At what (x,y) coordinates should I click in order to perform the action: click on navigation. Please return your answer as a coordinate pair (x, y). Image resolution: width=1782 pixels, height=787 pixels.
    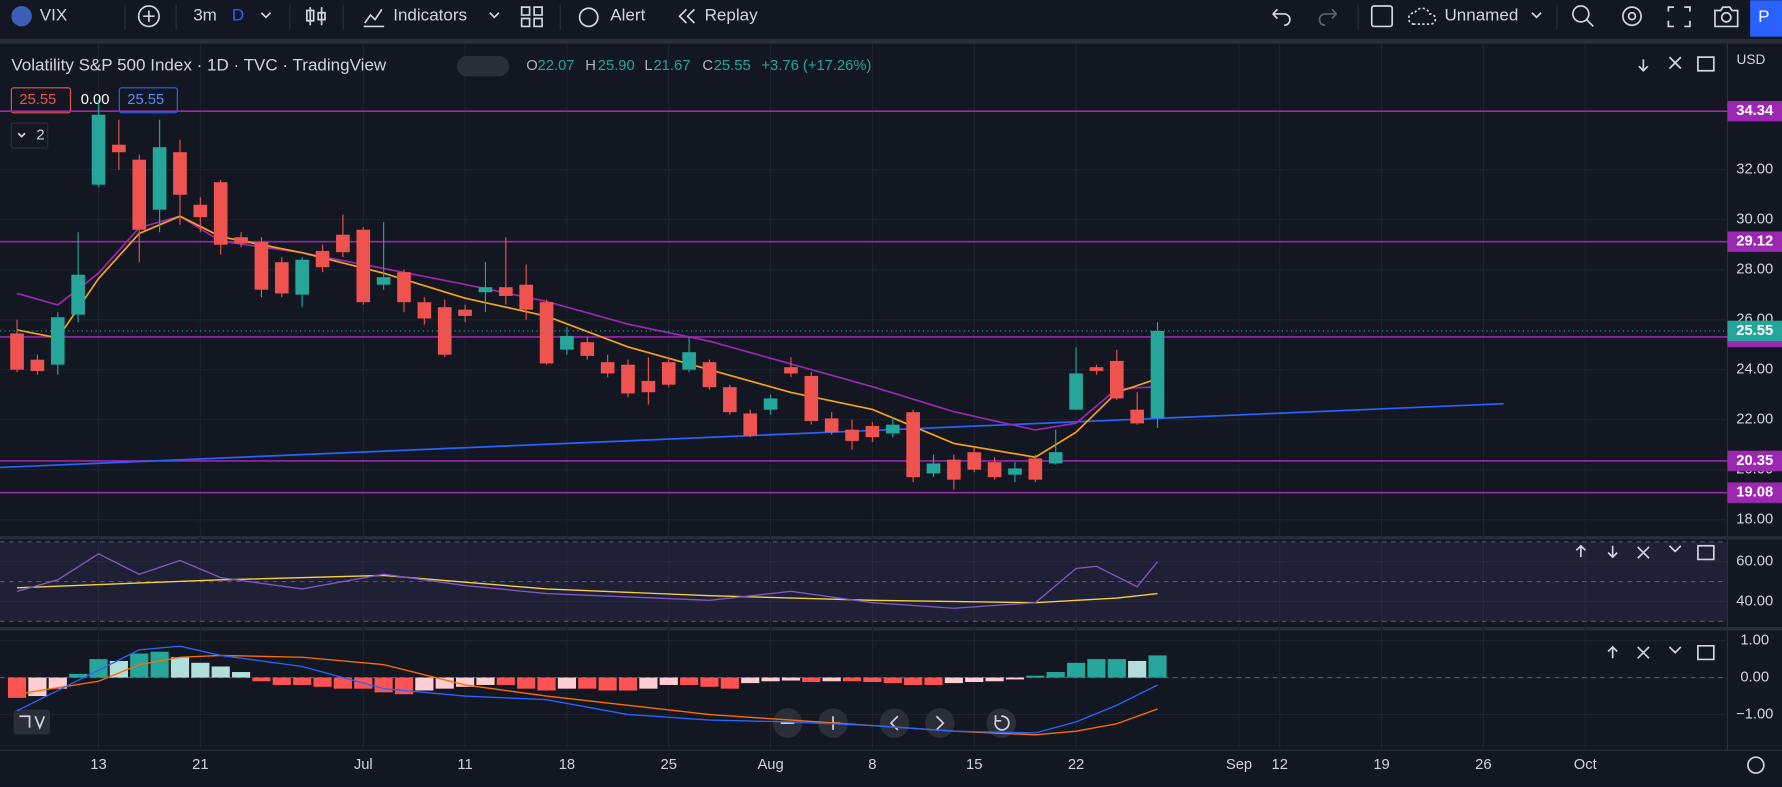
    Looking at the image, I should click on (889, 741).